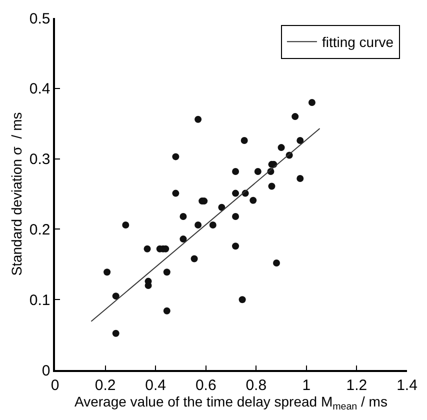 This screenshot has height=420, width=427. What do you see at coordinates (105, 385) in the screenshot?
I see `x-tick-label: 0.2` at bounding box center [105, 385].